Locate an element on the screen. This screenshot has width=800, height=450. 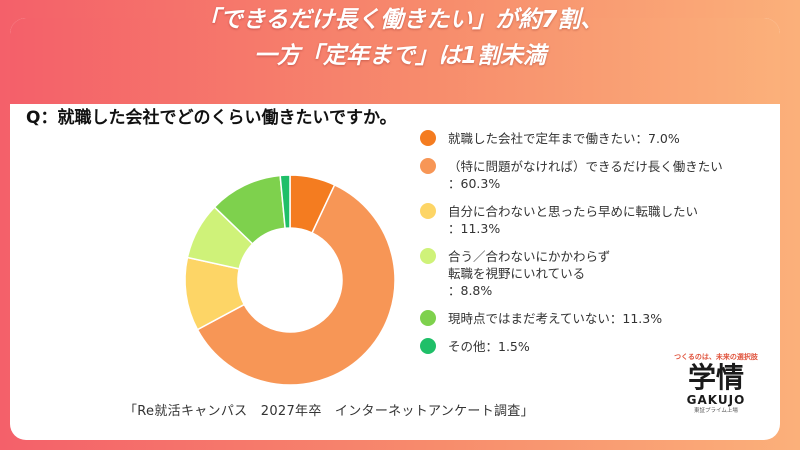
legend-item: 自分に合わないと思ったら早めに転職したい ：11.3% is located at coordinates (600, 220).